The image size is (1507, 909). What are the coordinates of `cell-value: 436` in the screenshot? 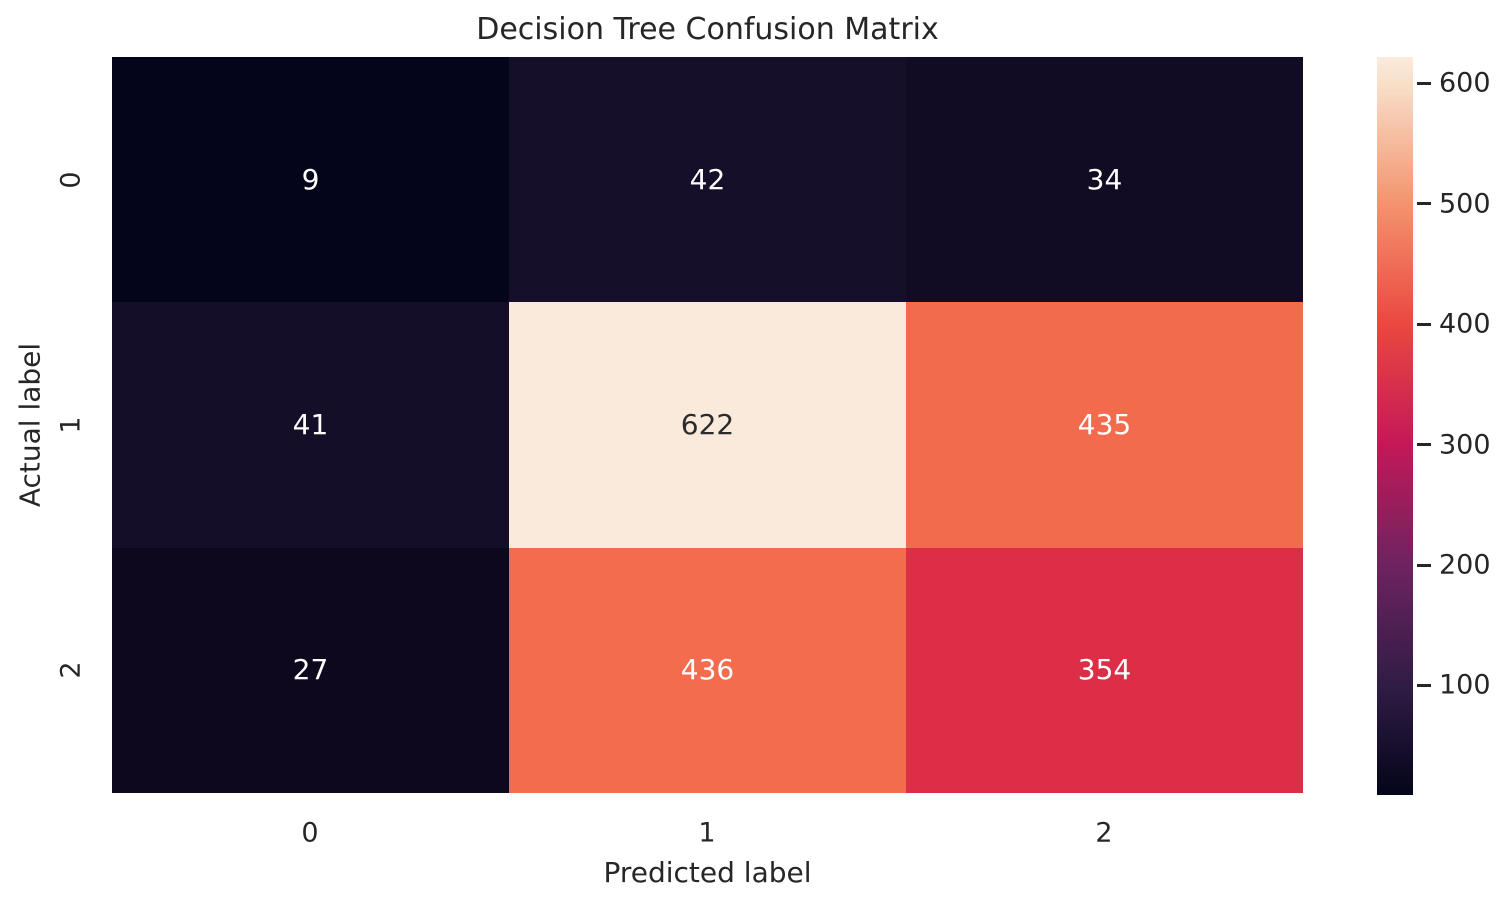 It's located at (707, 670).